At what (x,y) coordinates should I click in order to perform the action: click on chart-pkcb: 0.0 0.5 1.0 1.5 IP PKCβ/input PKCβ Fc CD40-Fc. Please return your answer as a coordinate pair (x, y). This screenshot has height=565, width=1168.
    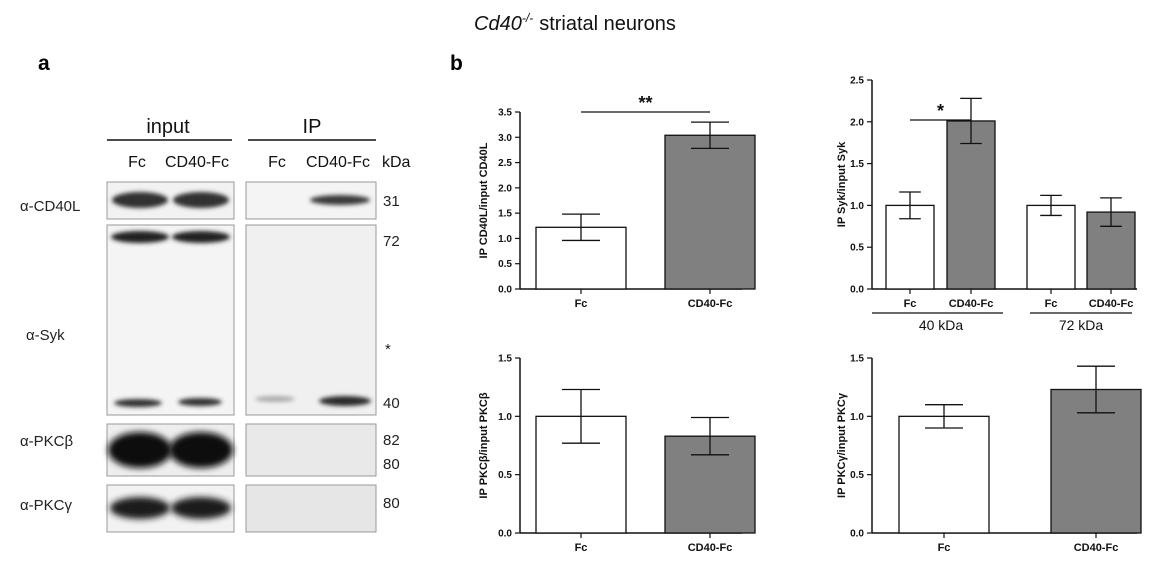
    Looking at the image, I should click on (617, 454).